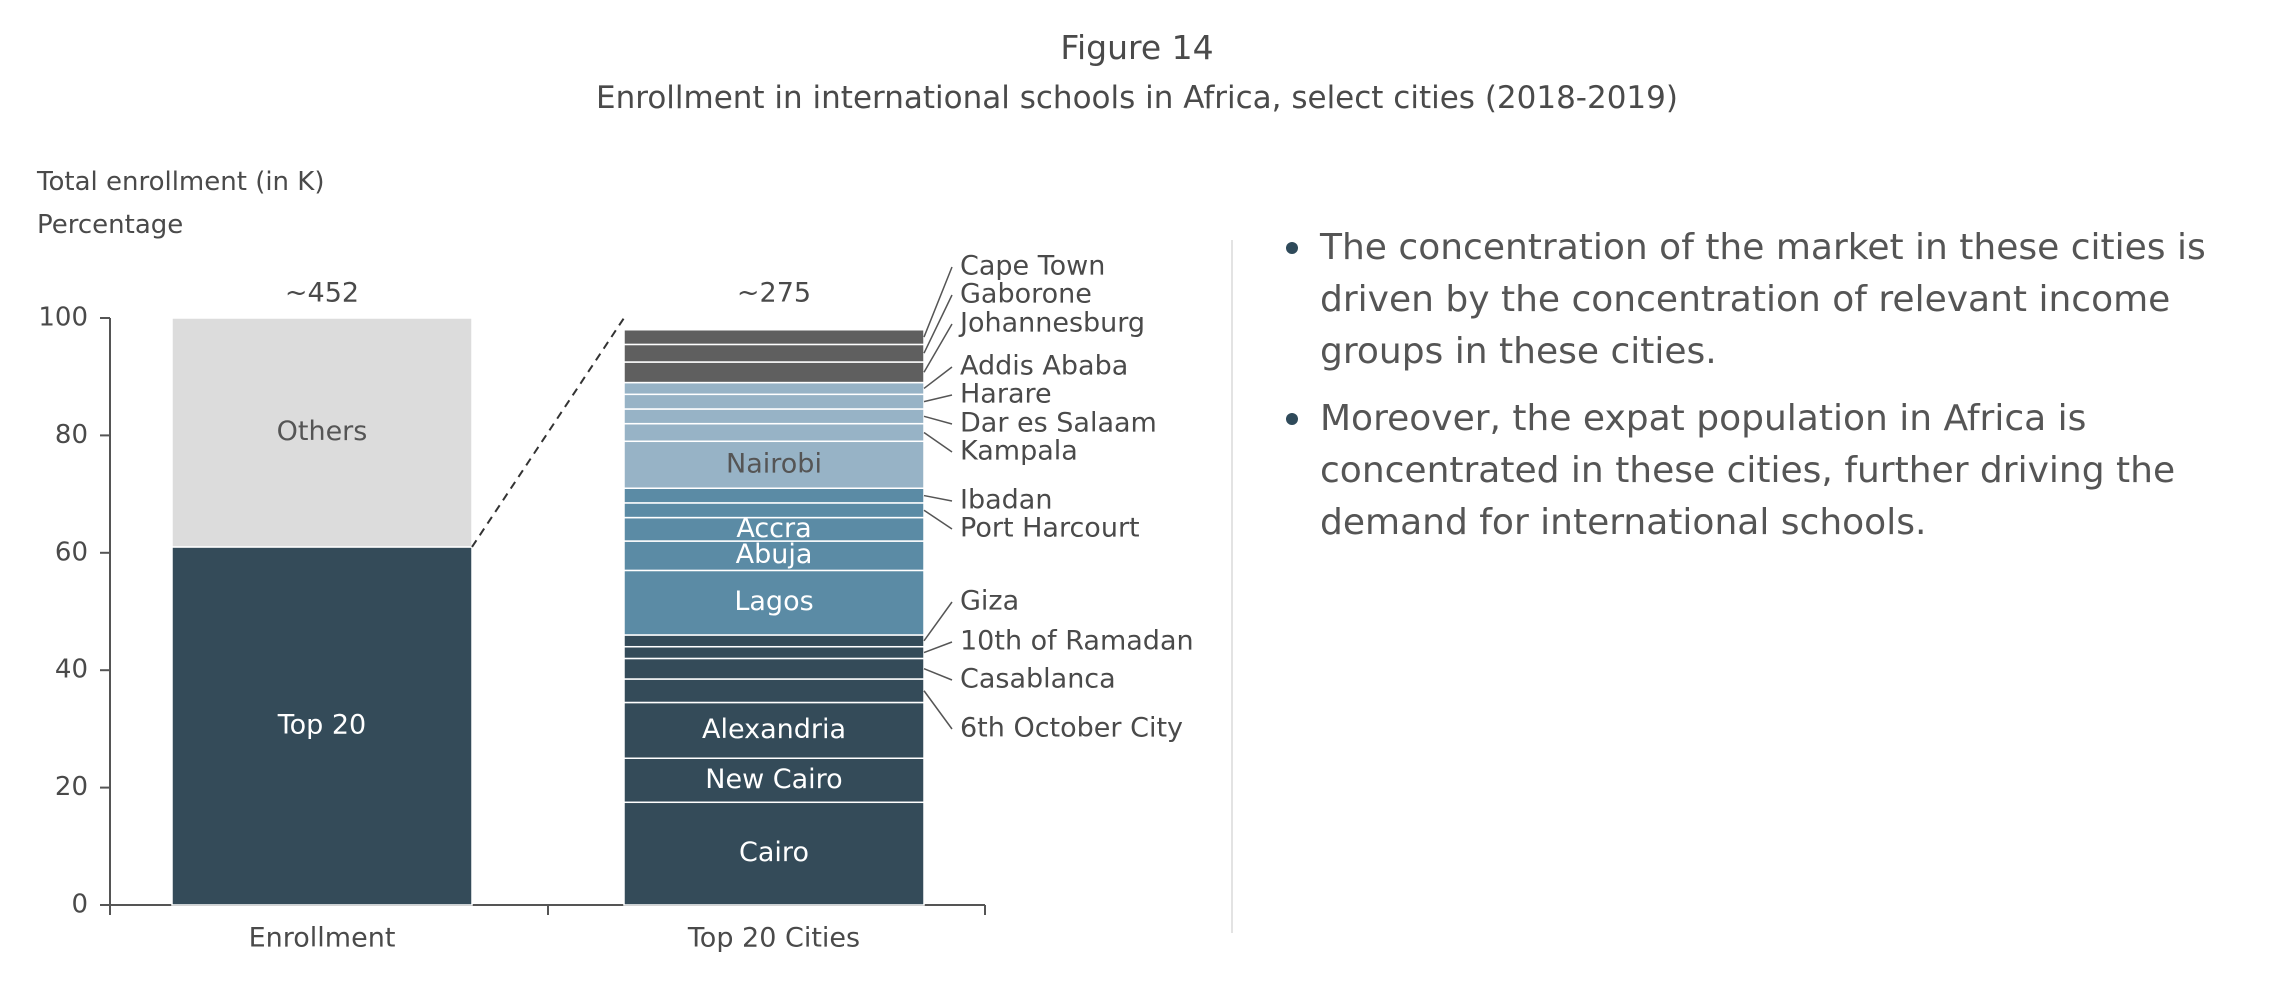  I want to click on callout-label: Cape Town, so click(1032, 266).